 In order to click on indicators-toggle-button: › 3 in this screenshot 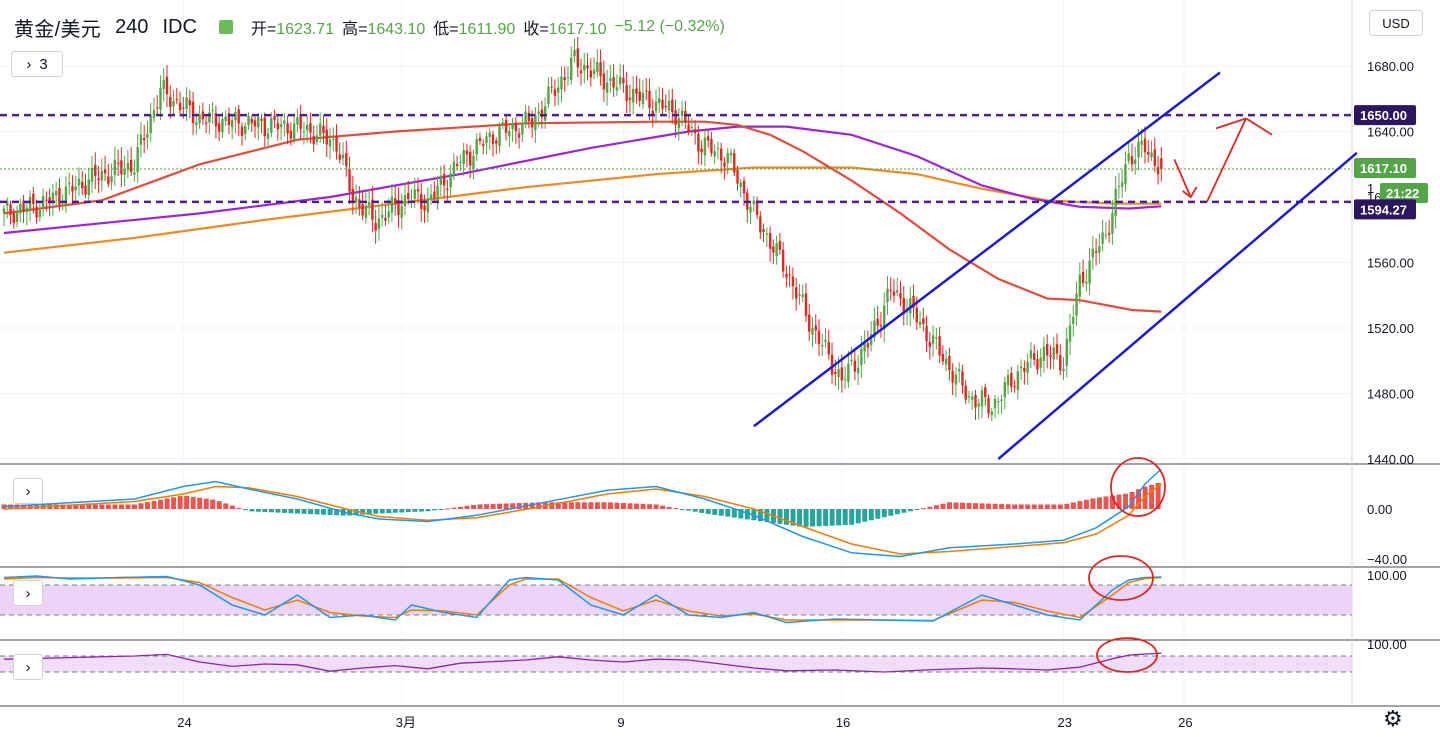, I will do `click(37, 64)`.